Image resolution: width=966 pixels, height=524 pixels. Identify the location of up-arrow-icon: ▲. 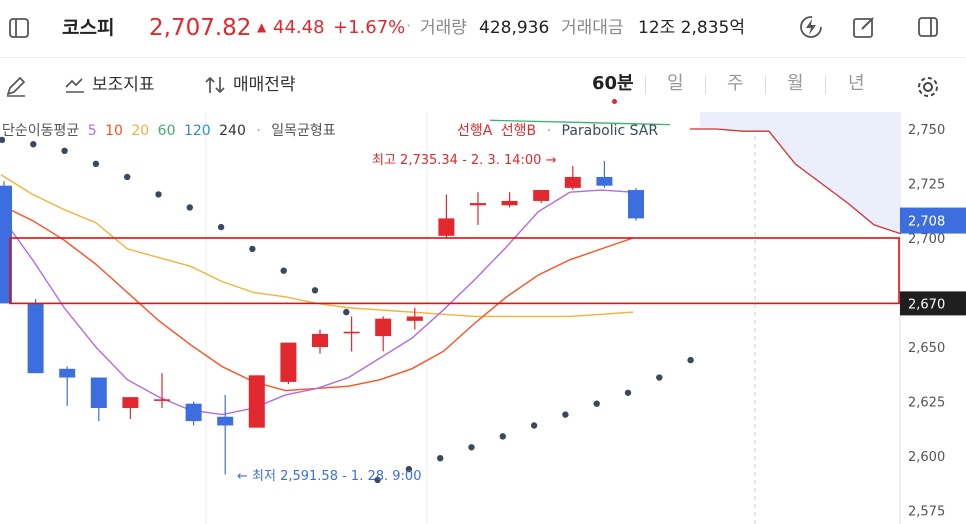
(262, 27).